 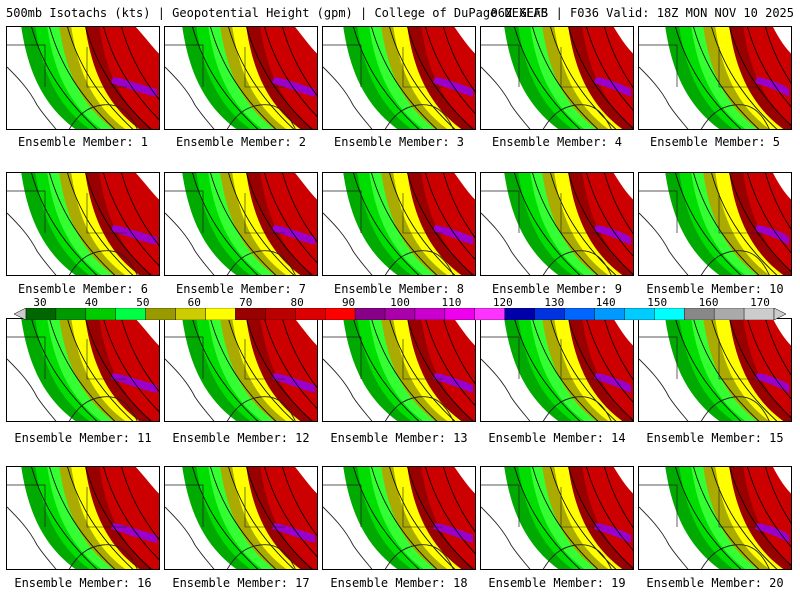 What do you see at coordinates (557, 78) in the screenshot?
I see `ensemble-member-4-map` at bounding box center [557, 78].